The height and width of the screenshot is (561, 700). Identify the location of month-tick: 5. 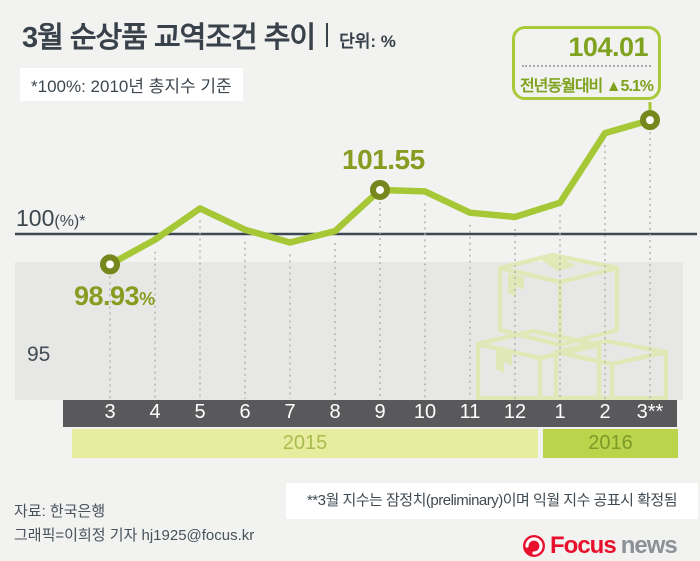
(200, 412).